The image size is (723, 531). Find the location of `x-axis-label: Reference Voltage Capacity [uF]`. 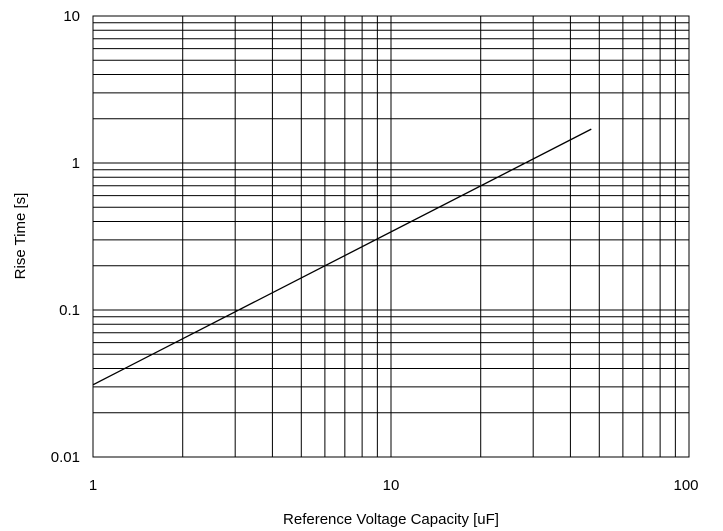

x-axis-label: Reference Voltage Capacity [uF] is located at coordinates (391, 519).